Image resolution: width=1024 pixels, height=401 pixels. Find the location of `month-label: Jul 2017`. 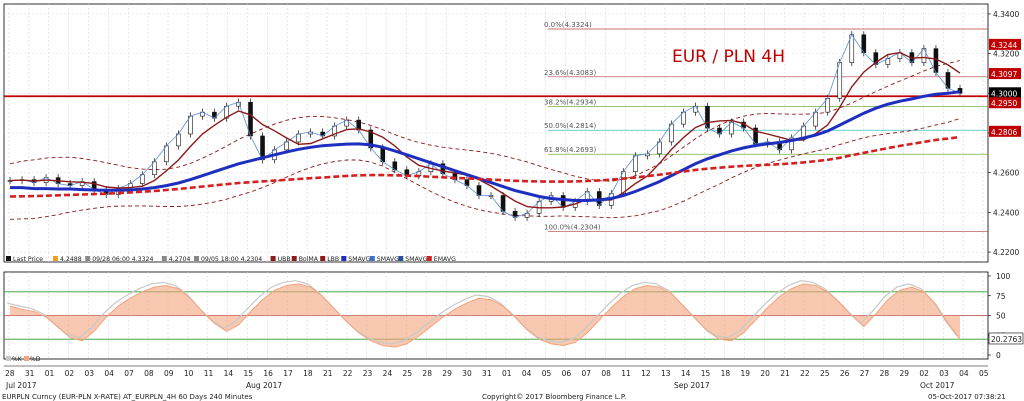

month-label: Jul 2017 is located at coordinates (21, 385).